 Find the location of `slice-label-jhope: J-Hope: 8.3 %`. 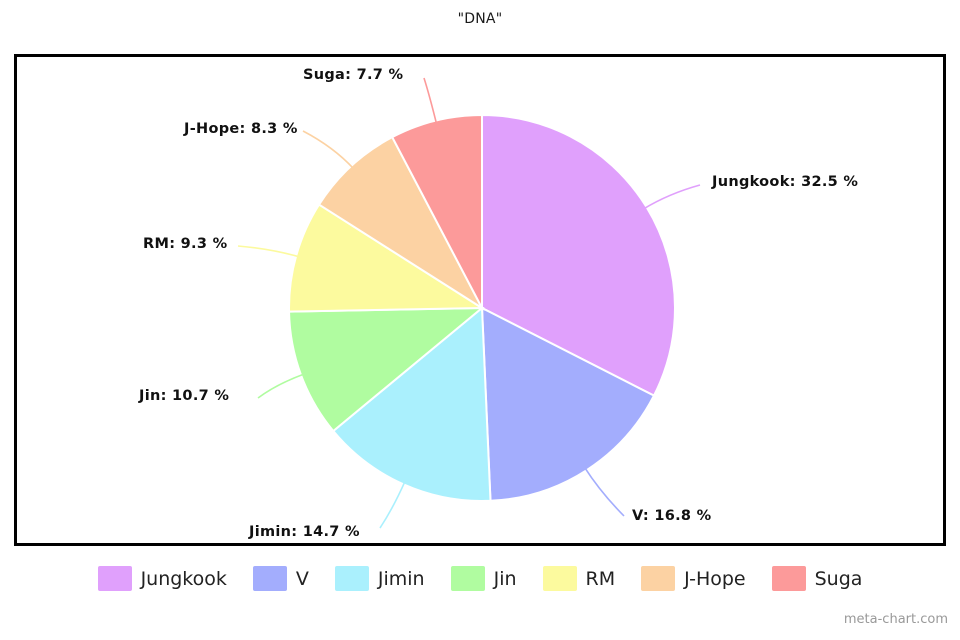

slice-label-jhope: J-Hope: 8.3 % is located at coordinates (241, 129).